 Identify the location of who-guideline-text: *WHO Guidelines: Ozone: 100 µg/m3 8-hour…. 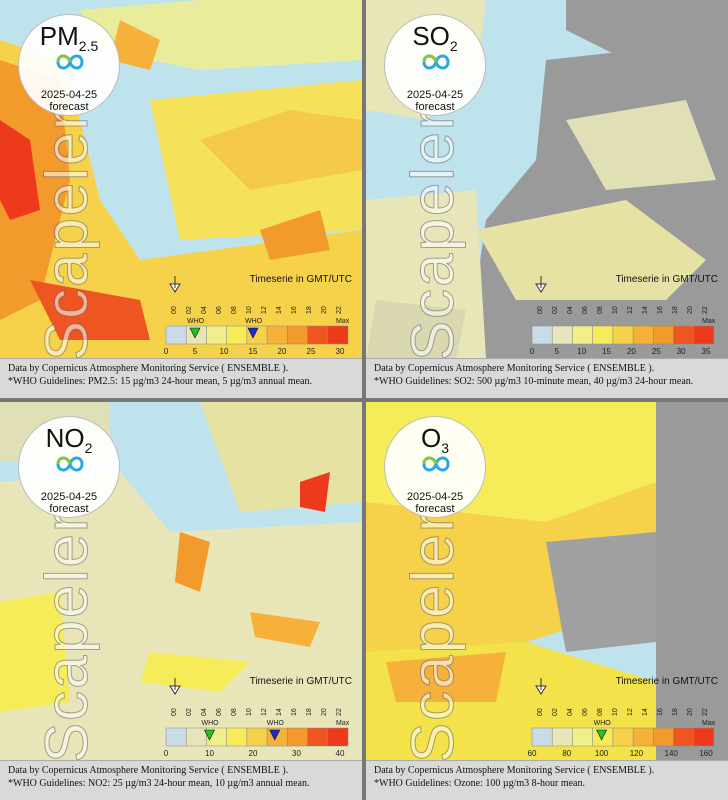
(479, 783).